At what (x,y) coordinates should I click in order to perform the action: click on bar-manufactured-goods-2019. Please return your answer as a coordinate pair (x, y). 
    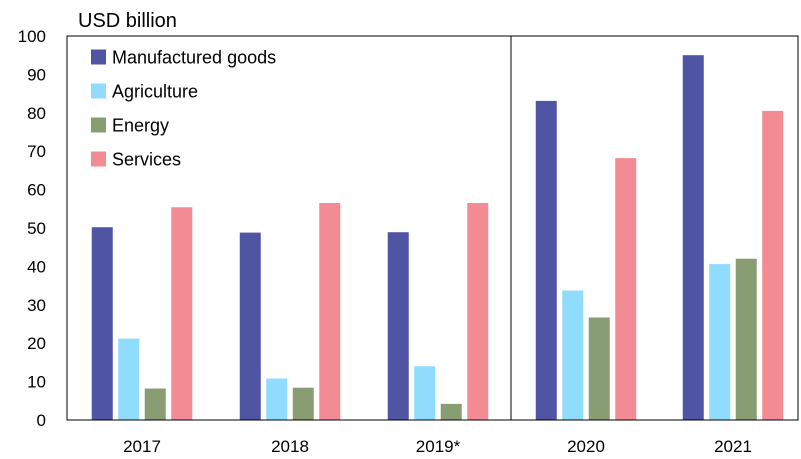
    Looking at the image, I should click on (398, 326).